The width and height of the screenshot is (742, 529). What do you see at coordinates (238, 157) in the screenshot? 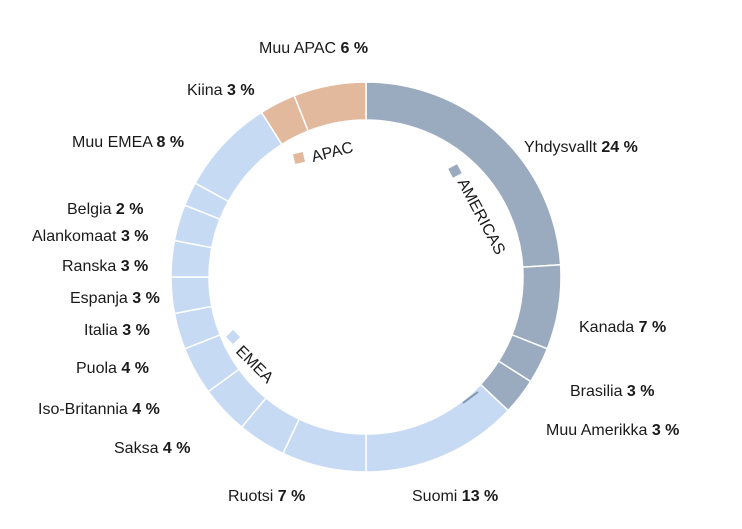
I see `slice-muu-emea` at bounding box center [238, 157].